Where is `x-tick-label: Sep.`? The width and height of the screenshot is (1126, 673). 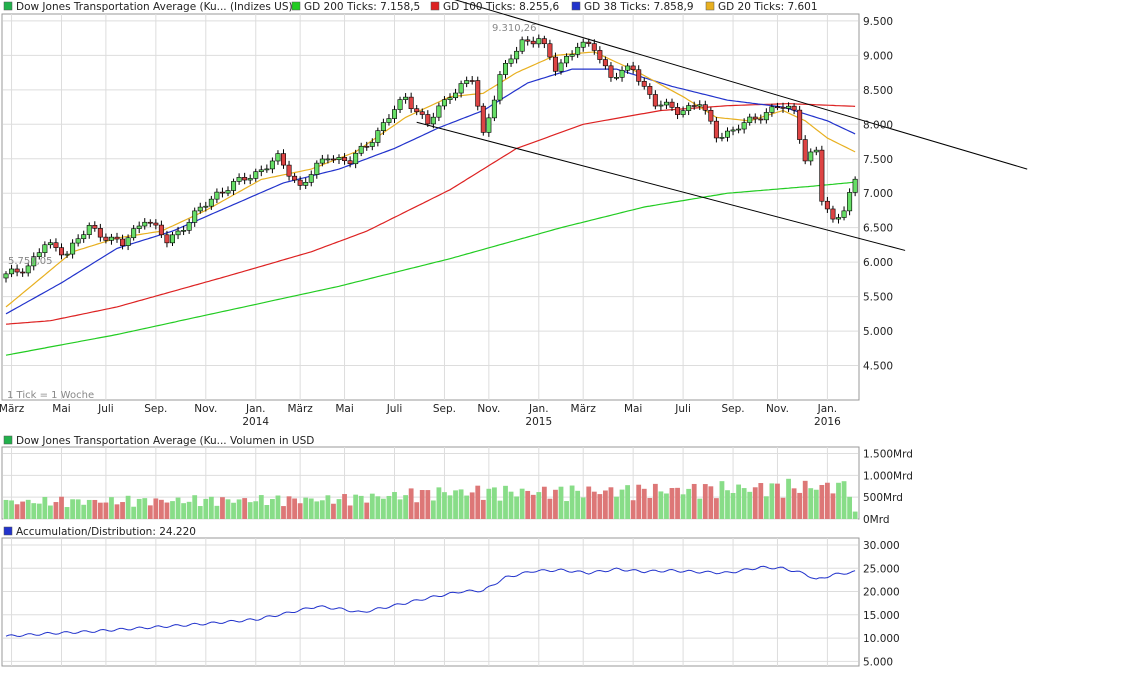 x-tick-label: Sep. is located at coordinates (444, 409).